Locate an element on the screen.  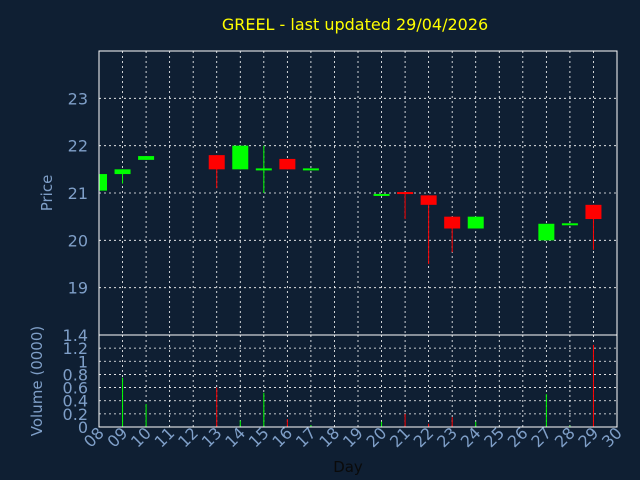
price-axis-label: Price is located at coordinates (47, 193).